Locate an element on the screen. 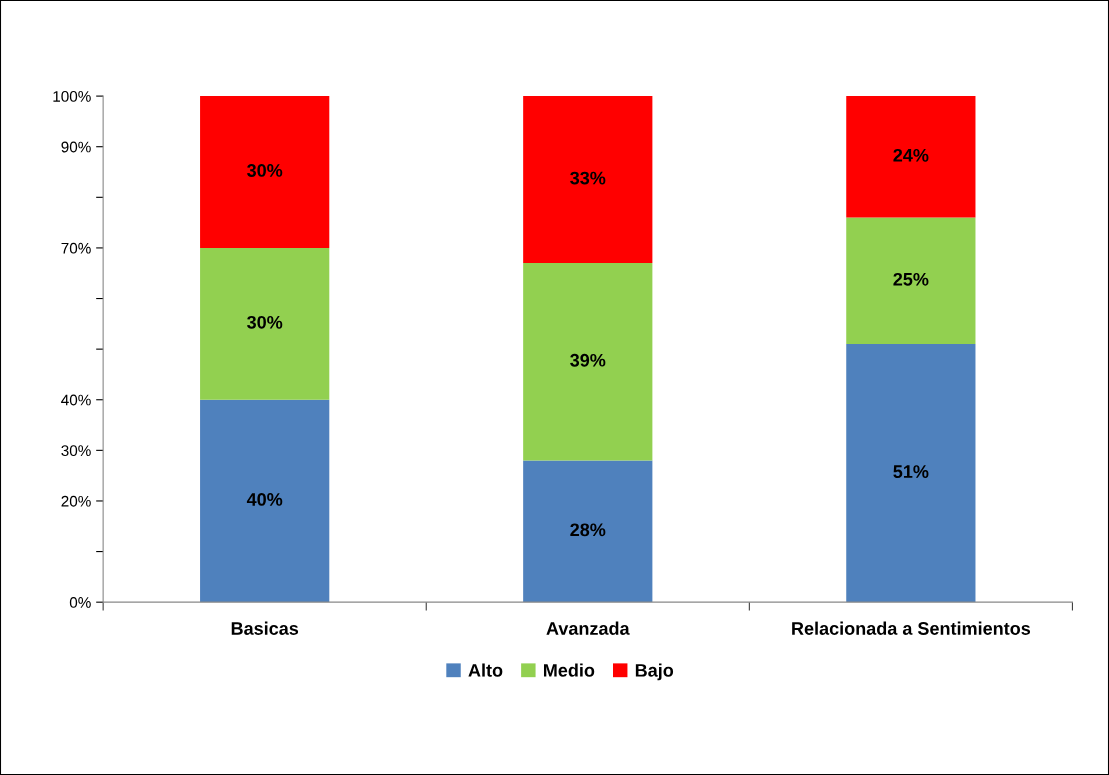 Image resolution: width=1109 pixels, height=775 pixels. text: 39% is located at coordinates (588, 360).